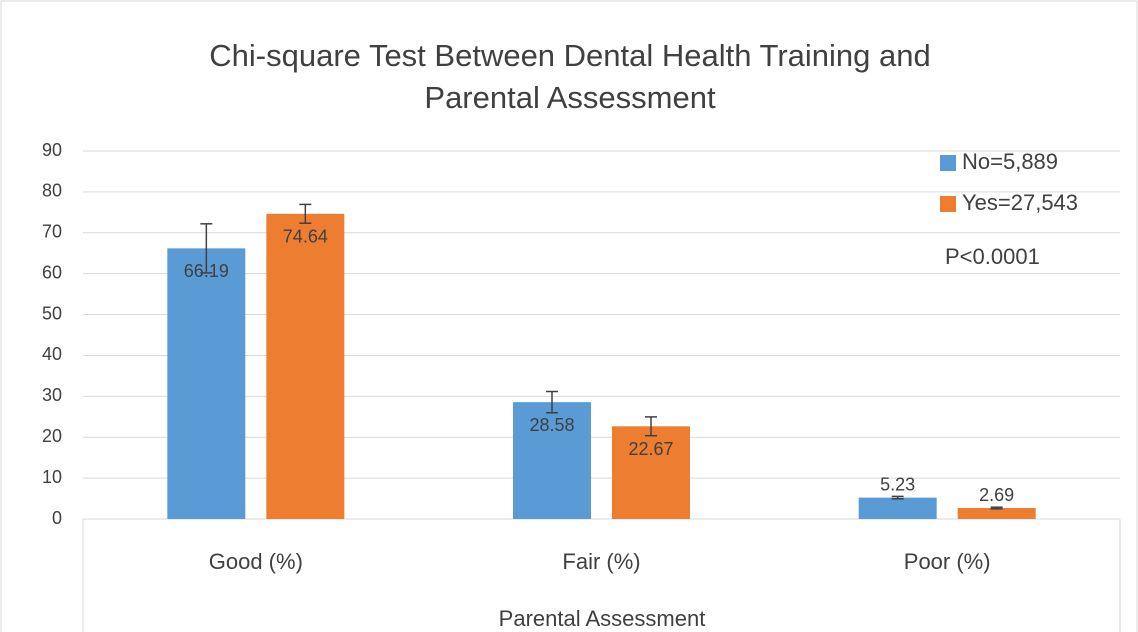  What do you see at coordinates (650, 449) in the screenshot?
I see `data-label: 22.67` at bounding box center [650, 449].